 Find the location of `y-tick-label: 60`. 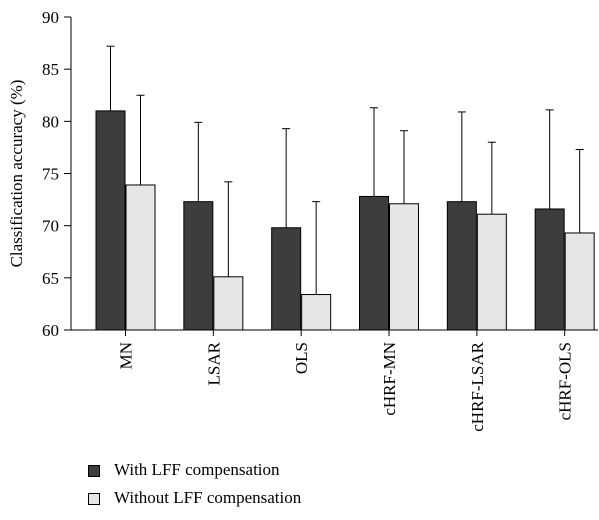

y-tick-label: 60 is located at coordinates (50, 330).